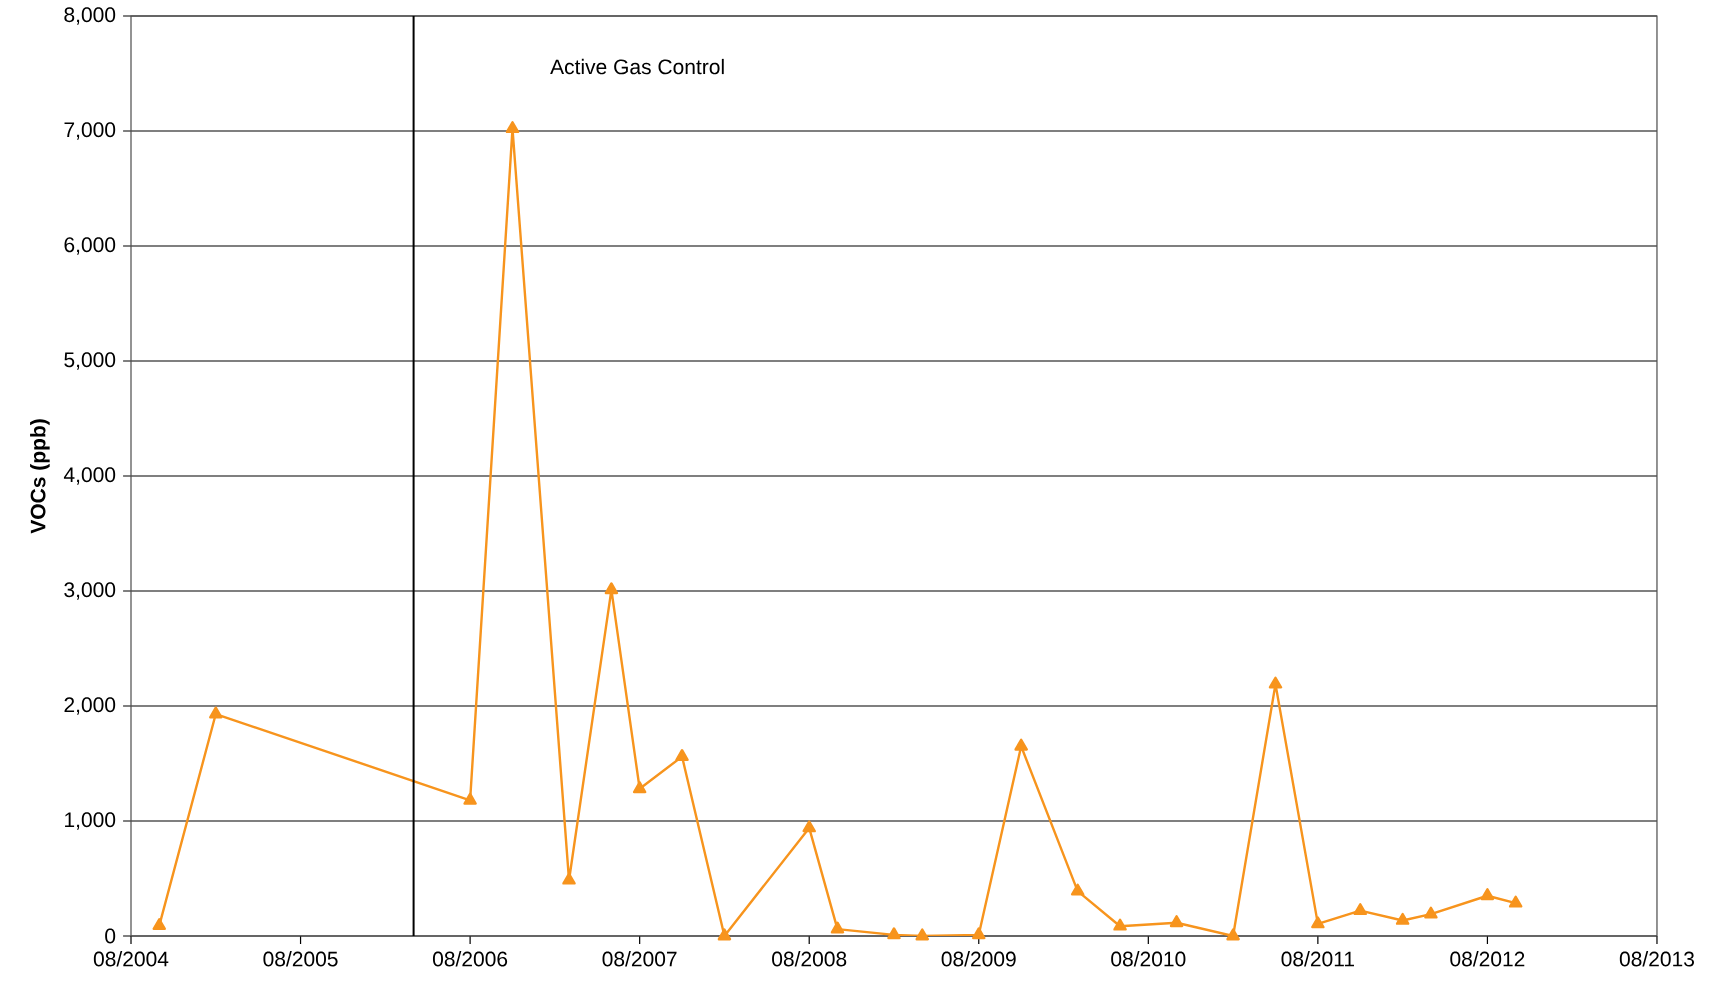 The height and width of the screenshot is (984, 1709). What do you see at coordinates (300, 959) in the screenshot?
I see `x-tick-label: 08/2005` at bounding box center [300, 959].